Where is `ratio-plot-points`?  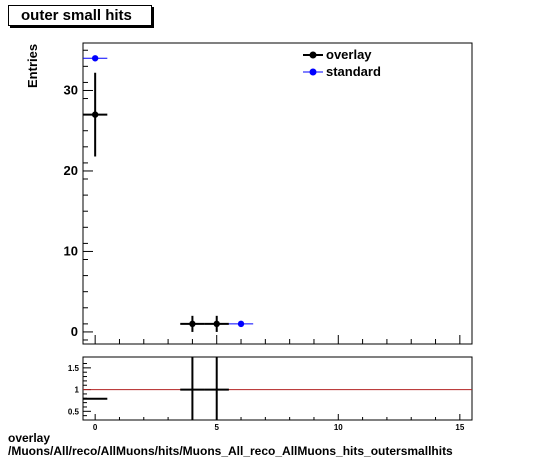
ratio-plot-points is located at coordinates (277, 388).